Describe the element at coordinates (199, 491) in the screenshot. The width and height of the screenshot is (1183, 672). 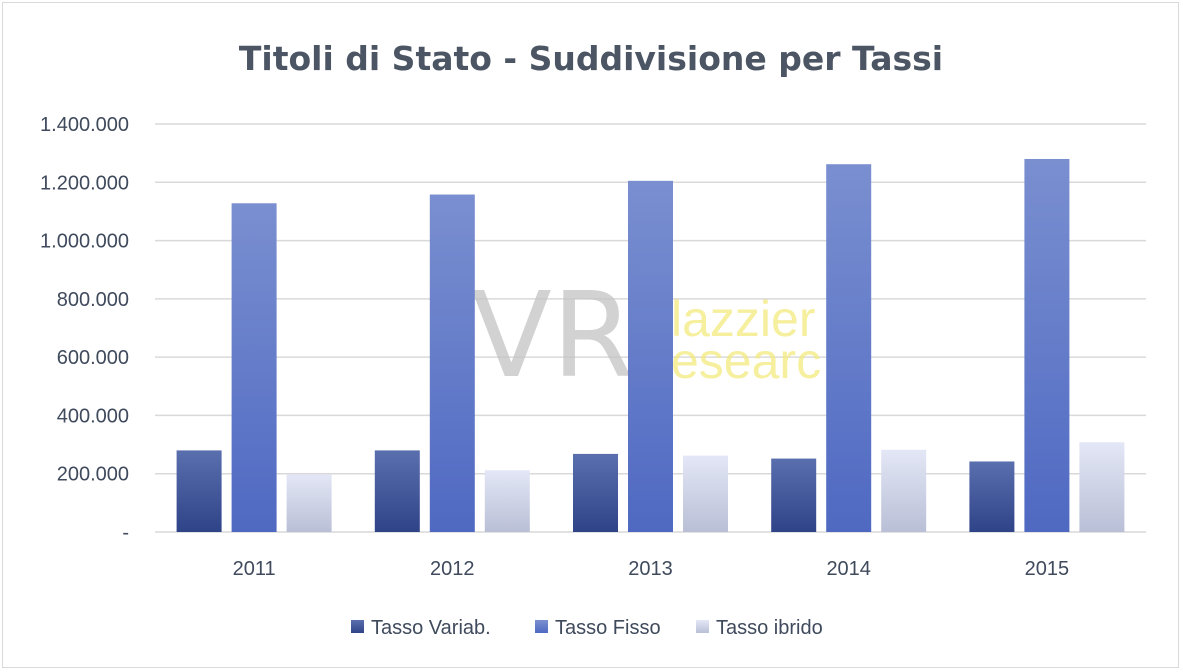
I see `bar-tasso-variab-2011` at that location.